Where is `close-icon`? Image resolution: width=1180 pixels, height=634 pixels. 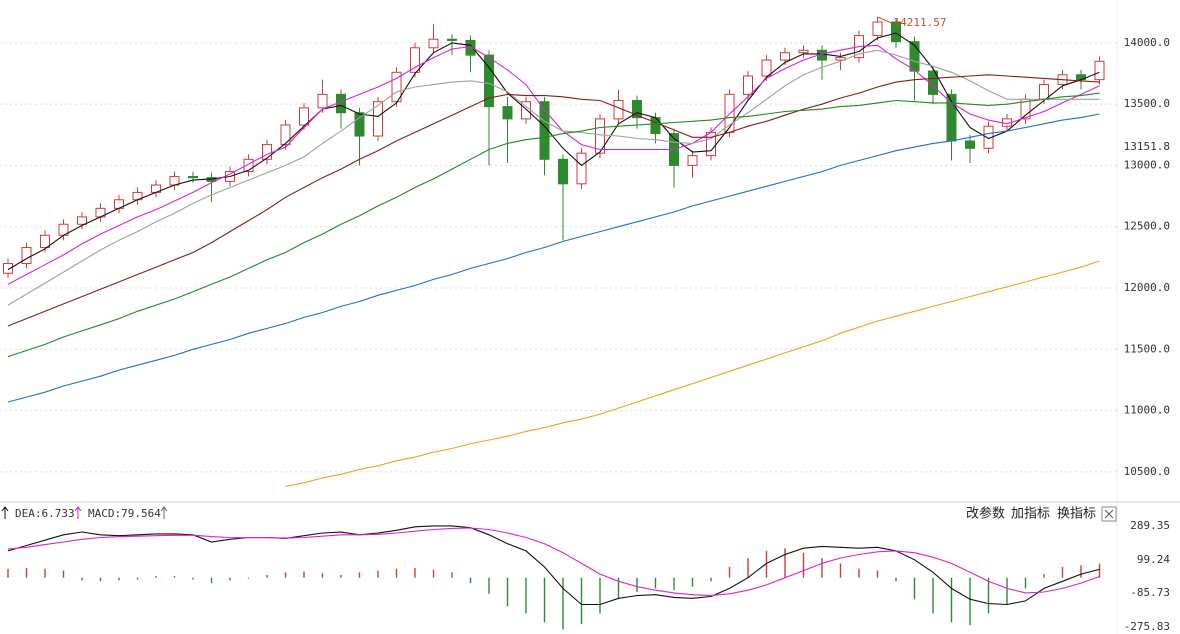 close-icon is located at coordinates (1109, 514).